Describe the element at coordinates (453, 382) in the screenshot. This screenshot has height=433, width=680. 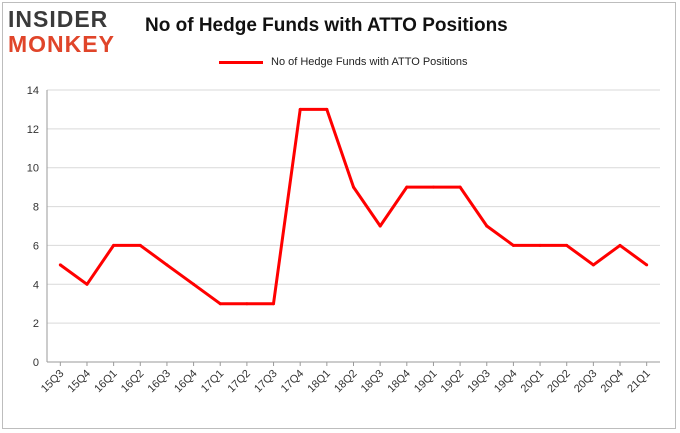
I see `x-tick-label: 19Q2` at that location.